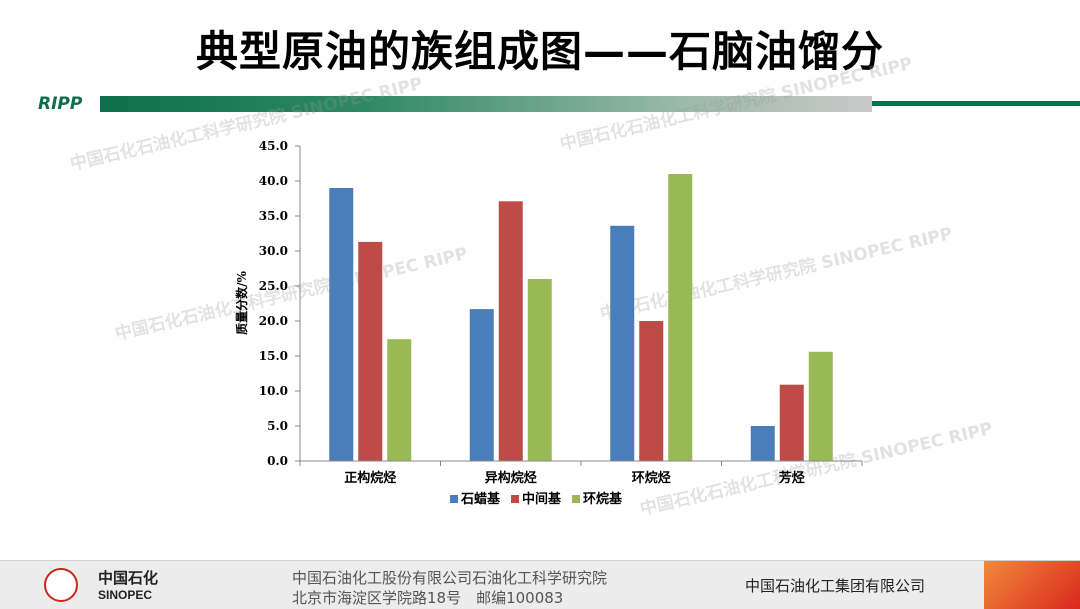 This screenshot has height=609, width=1080. What do you see at coordinates (273, 251) in the screenshot?
I see `y-tick-label: 30.0` at bounding box center [273, 251].